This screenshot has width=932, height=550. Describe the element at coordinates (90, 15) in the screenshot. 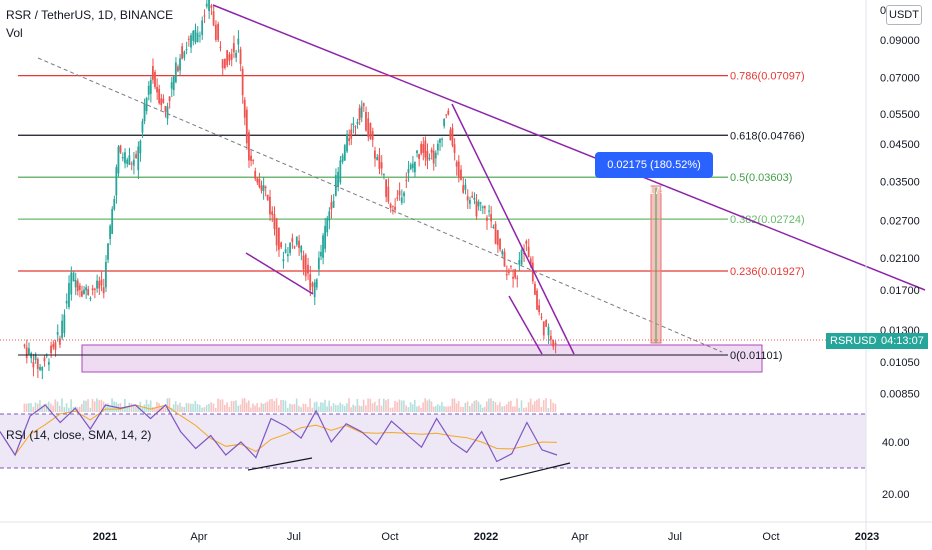

I see `symbol-title: RSR / TetherUS, 1D, BINANCE` at that location.